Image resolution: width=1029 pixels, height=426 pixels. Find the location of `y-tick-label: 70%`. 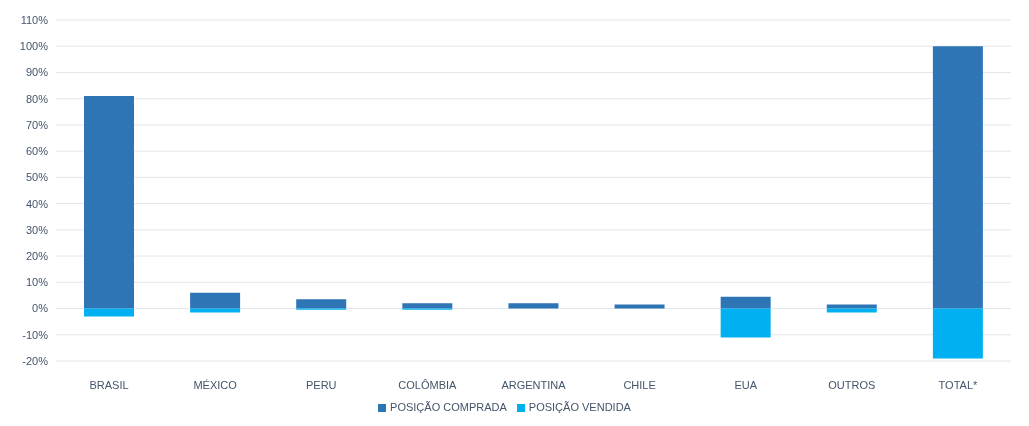

y-tick-label: 70% is located at coordinates (37, 124).